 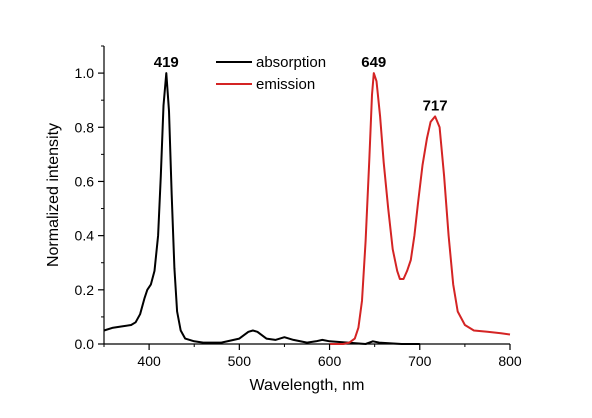 What do you see at coordinates (85, 290) in the screenshot?
I see `y-tick-label: 0.2` at bounding box center [85, 290].